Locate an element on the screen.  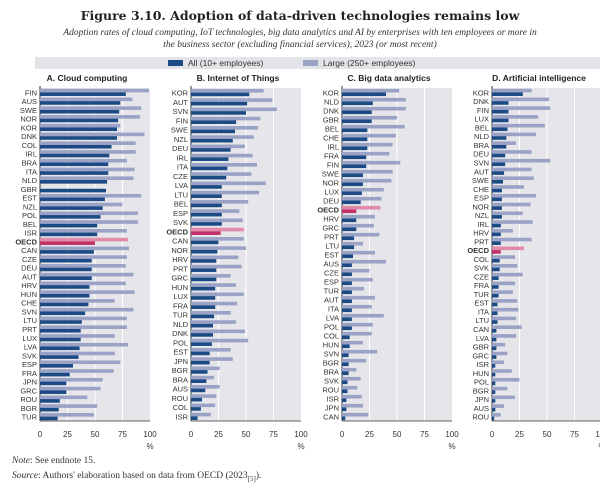
x-tick-label: 25 is located at coordinates (218, 434).